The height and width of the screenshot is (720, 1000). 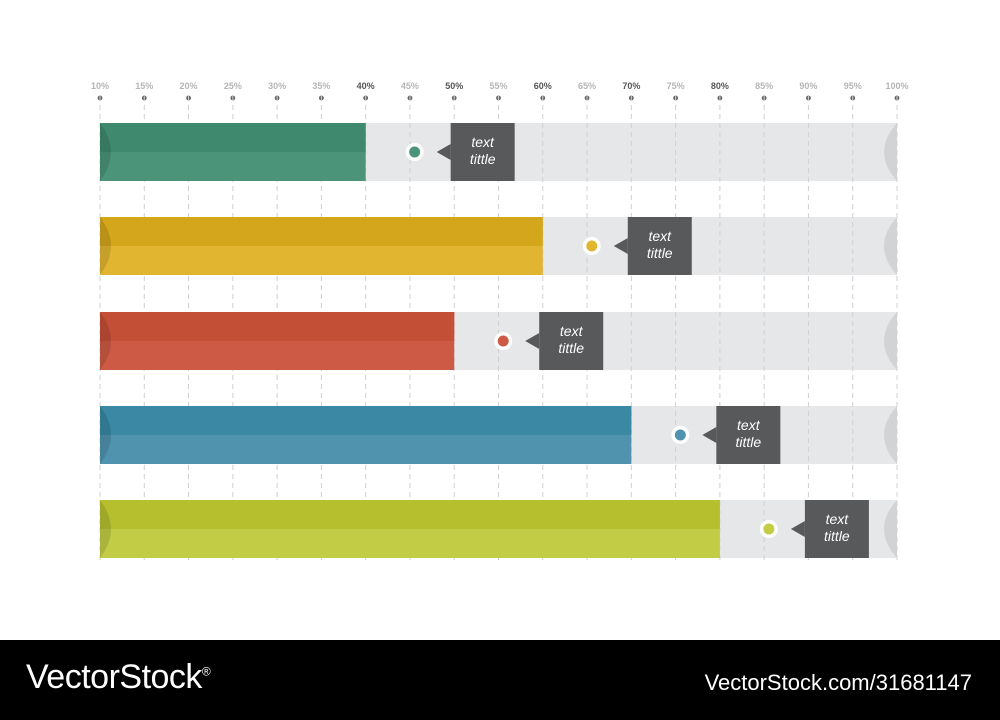 I want to click on brand-registered-mark: ®, so click(x=206, y=671).